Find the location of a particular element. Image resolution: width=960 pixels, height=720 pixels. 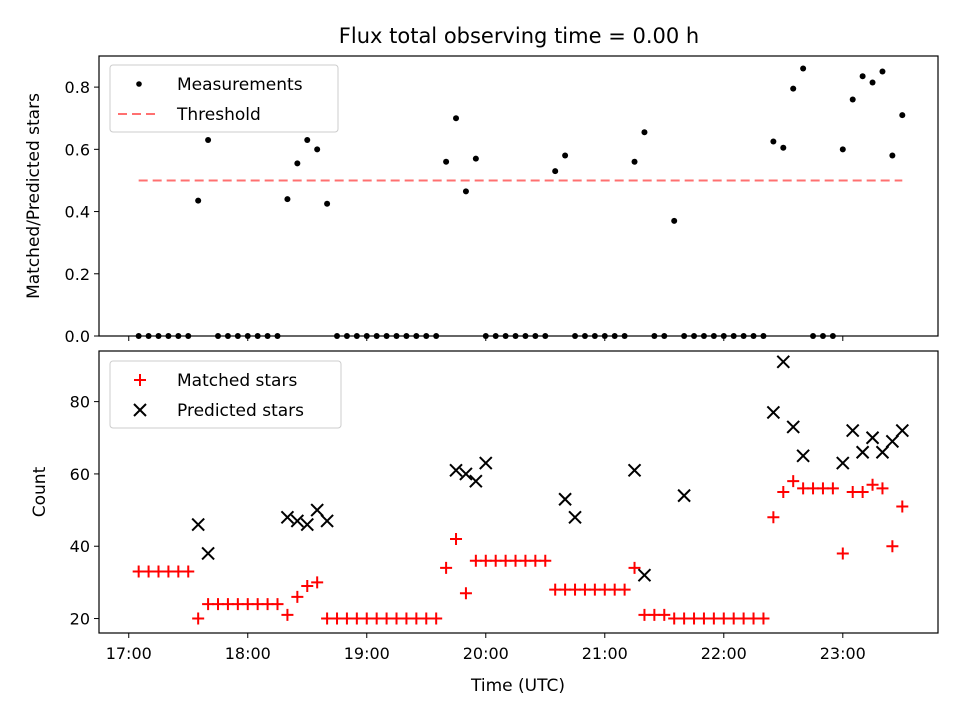

bottom-x-ticks: 17:00 18:00 19:00 20:00 21:00 22:00 23:00 is located at coordinates (486, 648).